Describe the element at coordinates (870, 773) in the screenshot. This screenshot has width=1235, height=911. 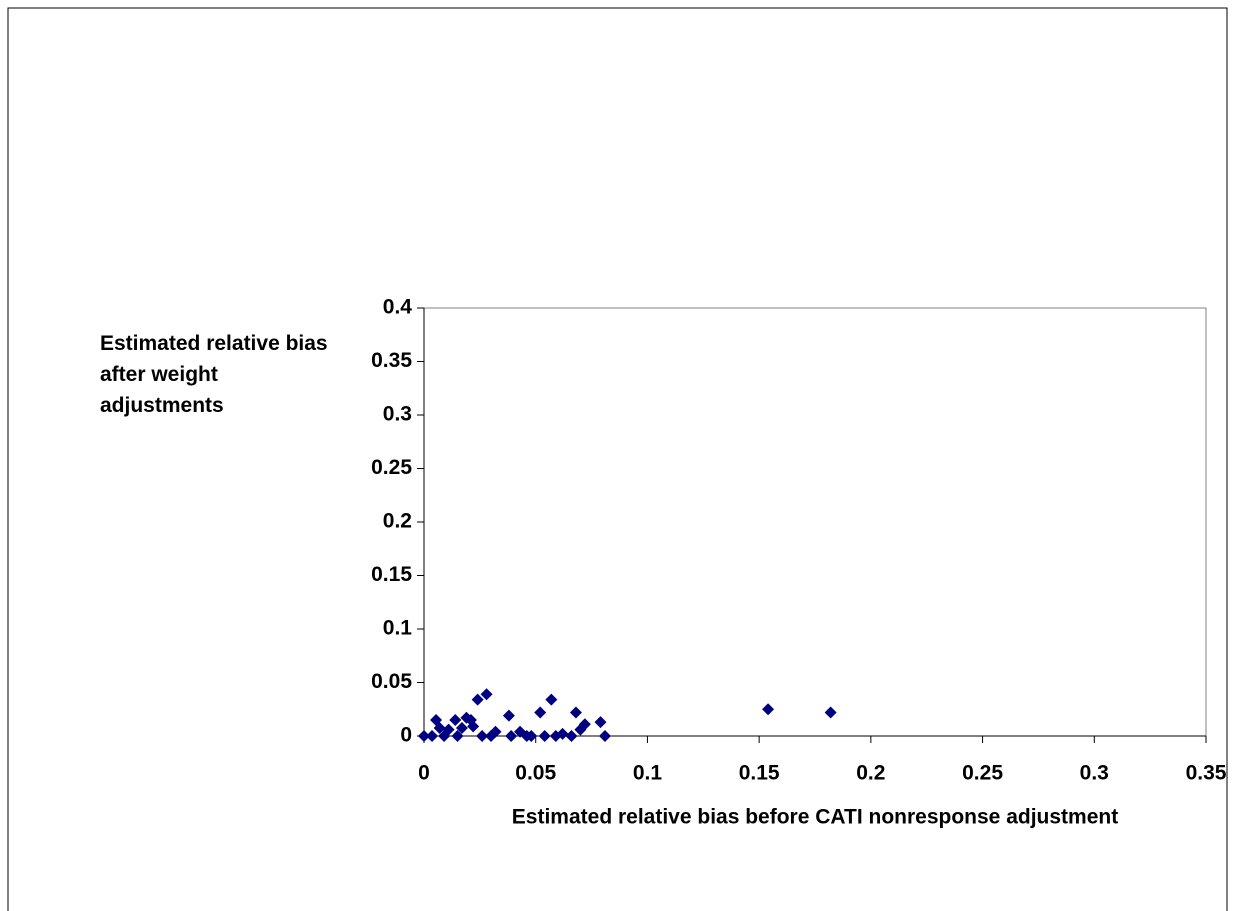
I see `x-tick-label: 0.2` at that location.